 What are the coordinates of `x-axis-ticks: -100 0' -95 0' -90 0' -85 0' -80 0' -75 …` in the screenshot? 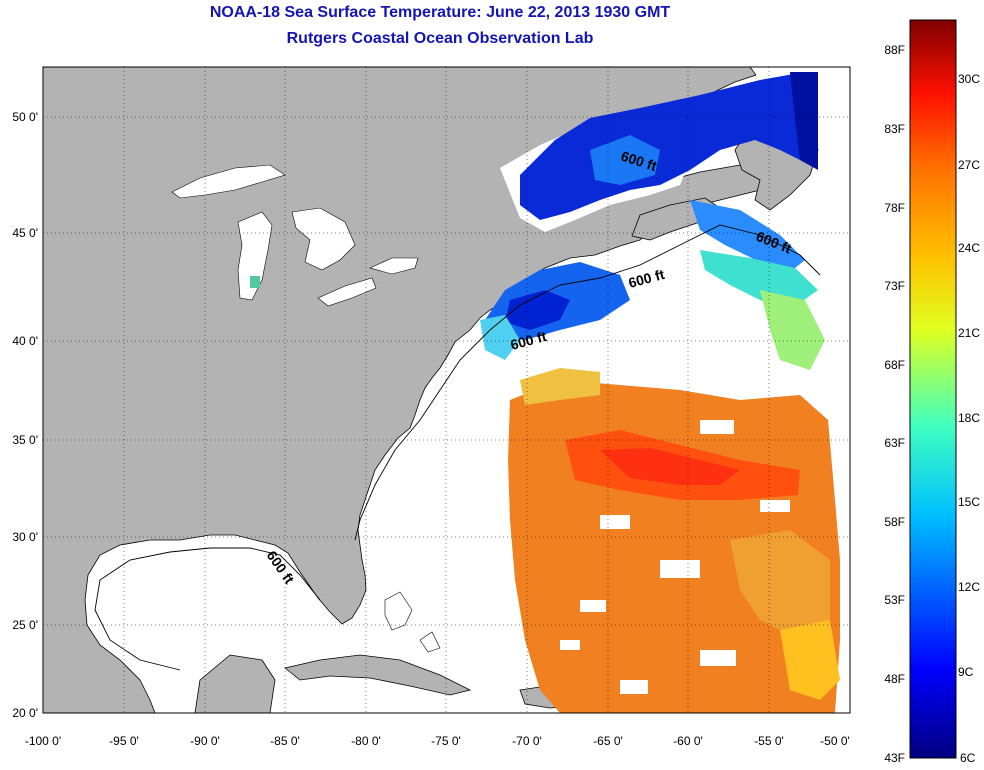 It's located at (437, 741).